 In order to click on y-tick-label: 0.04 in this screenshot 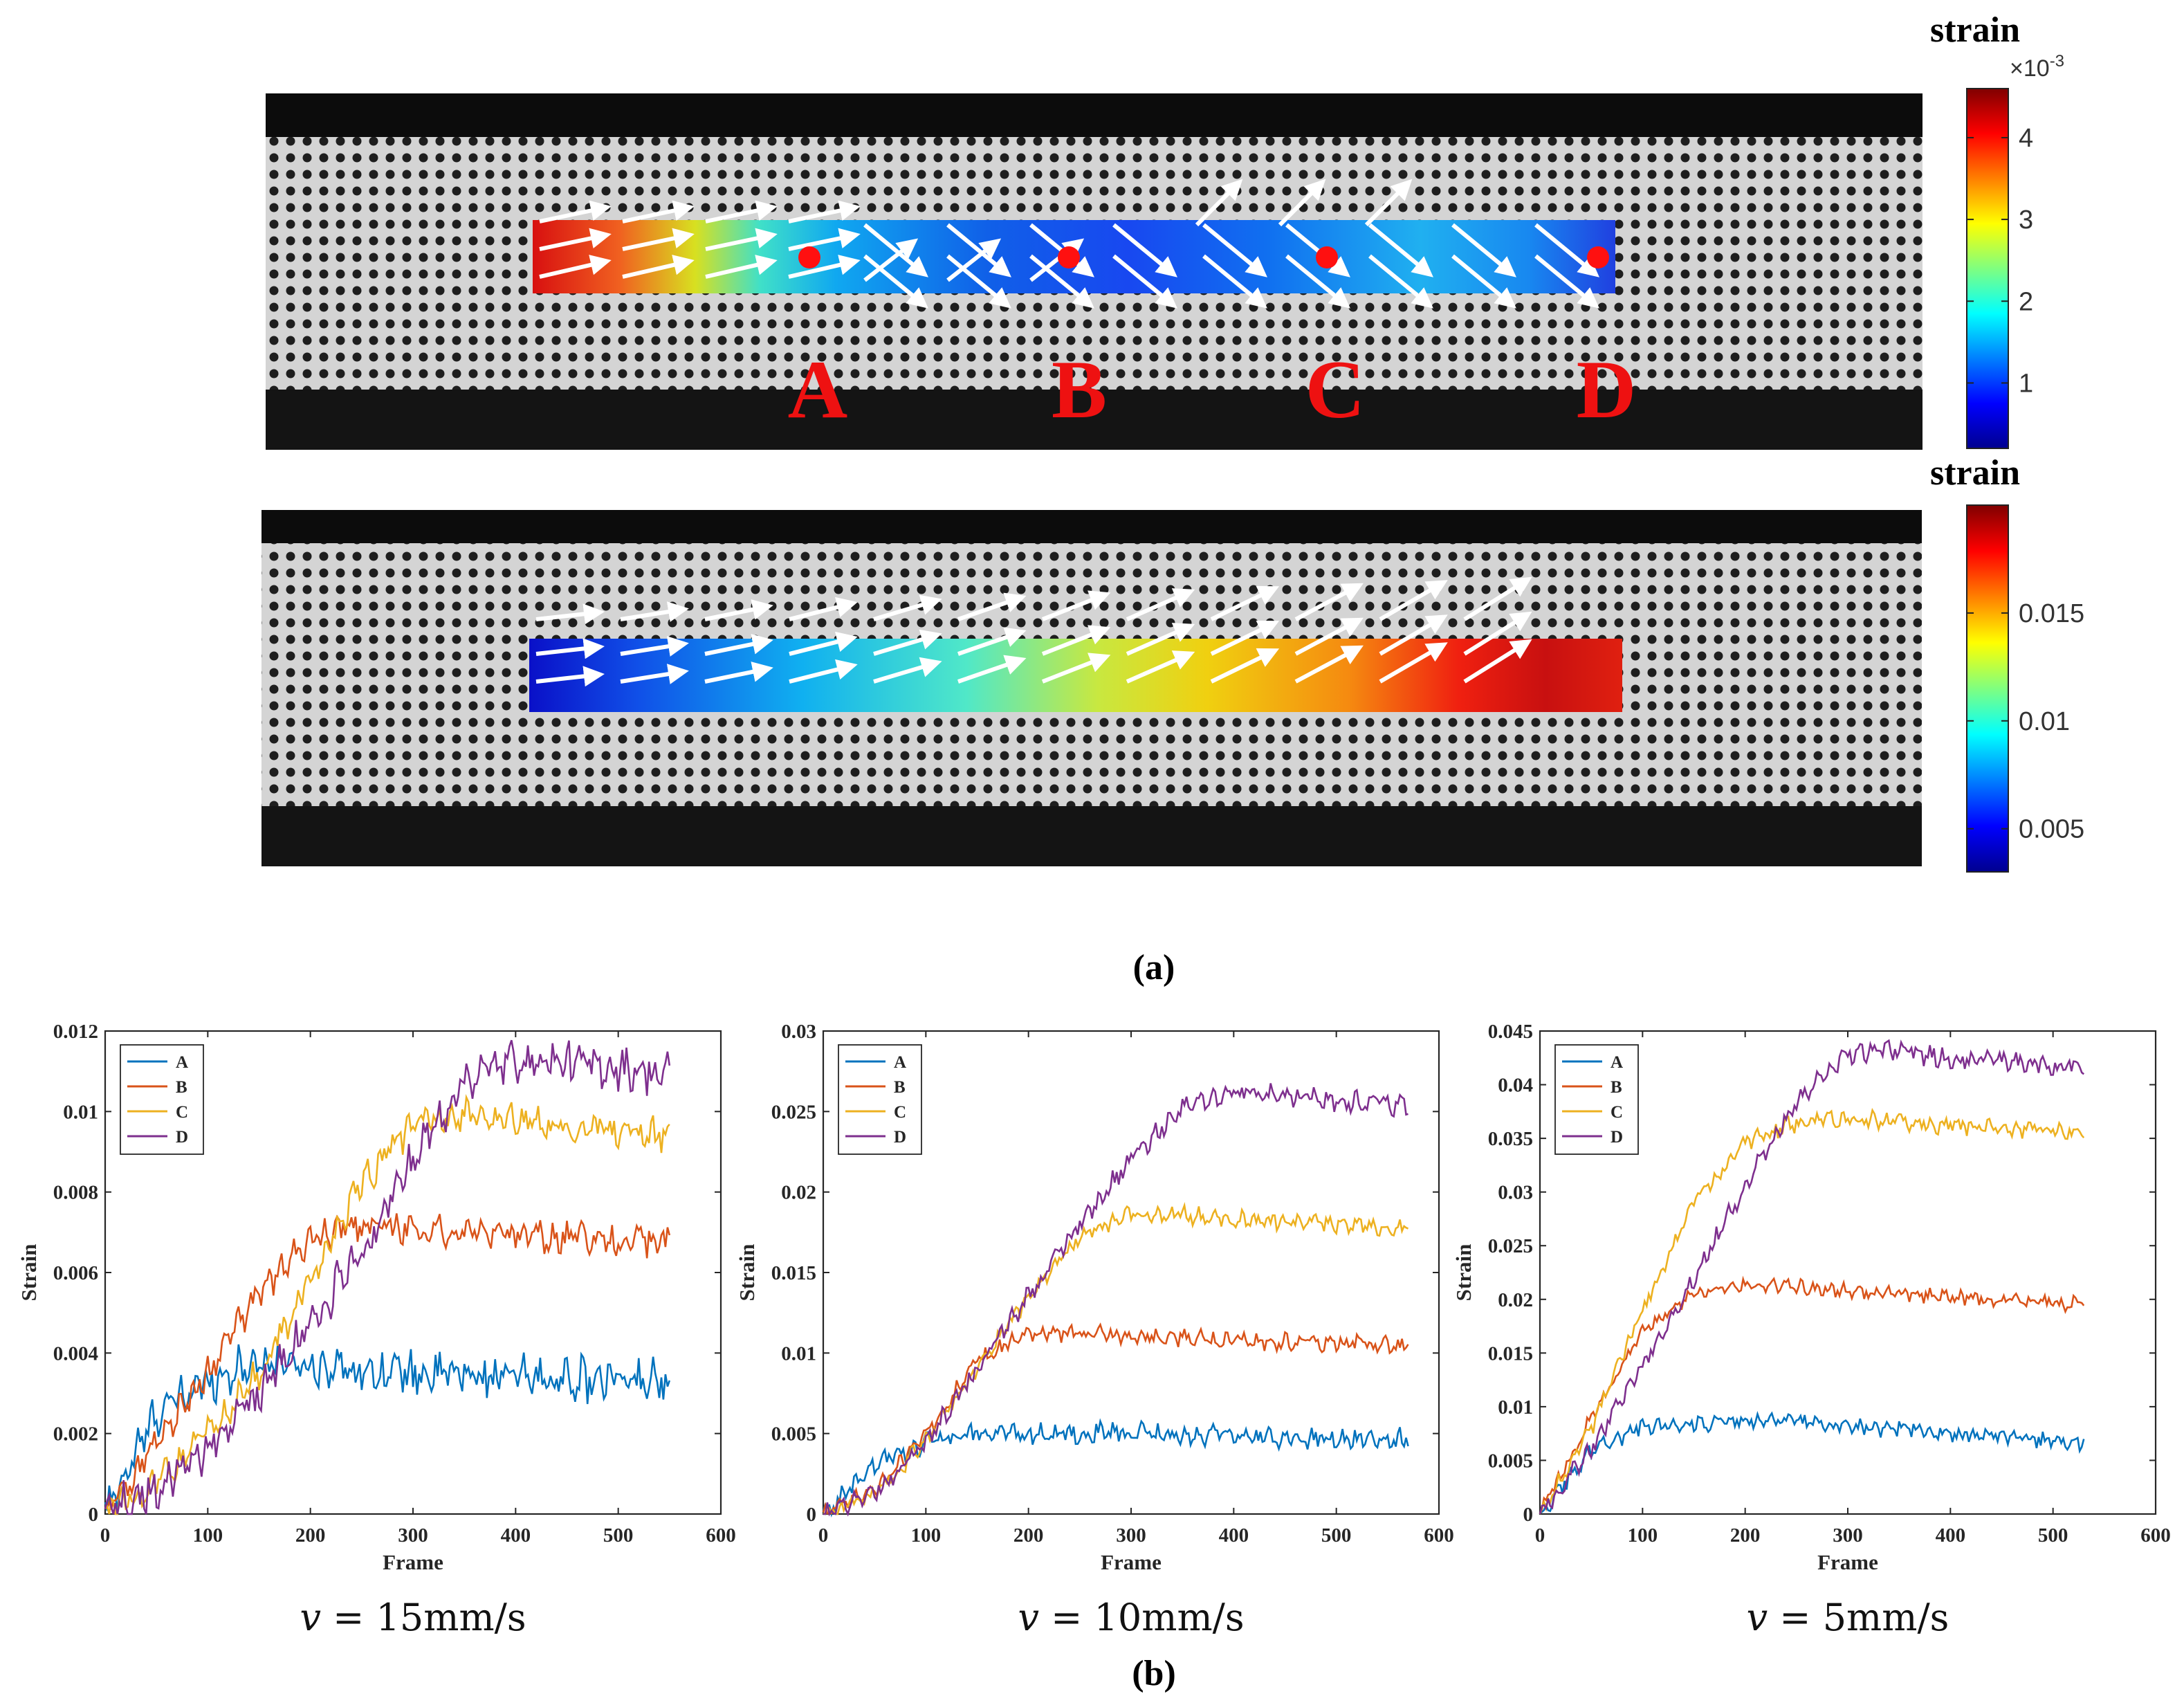, I will do `click(1515, 1086)`.